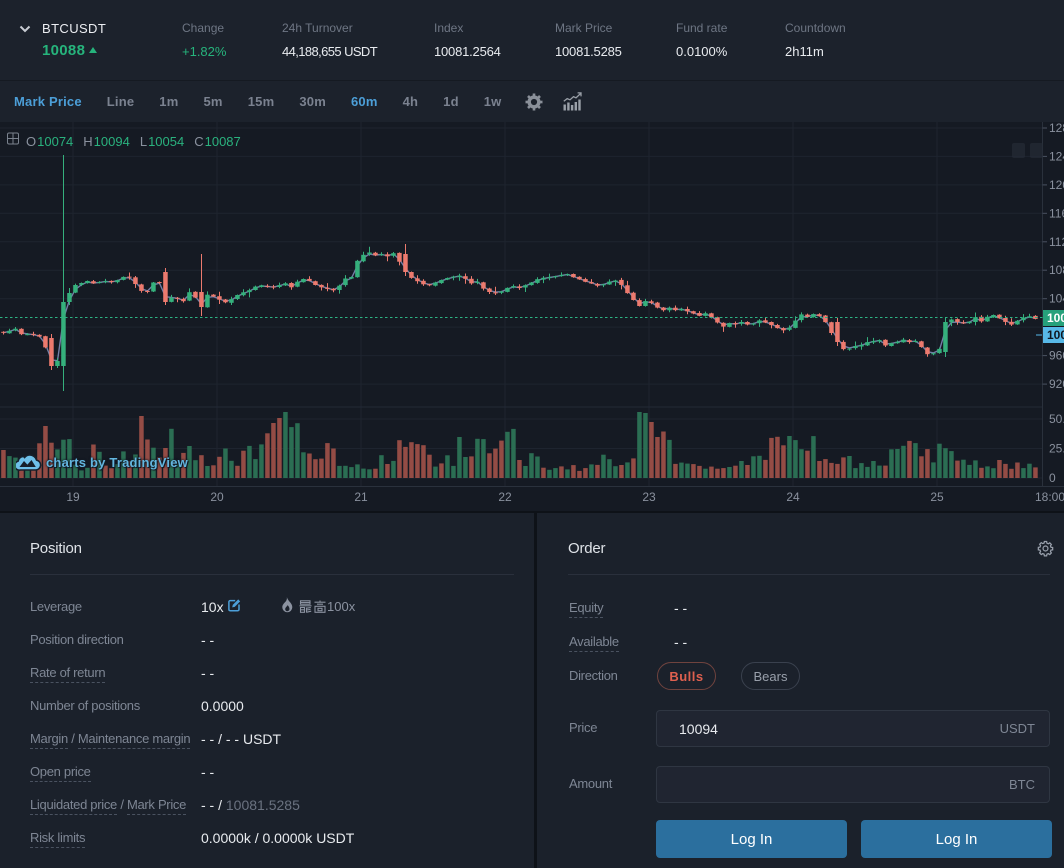 This screenshot has height=868, width=1064. Describe the element at coordinates (217, 497) in the screenshot. I see `svg-text: 20` at that location.